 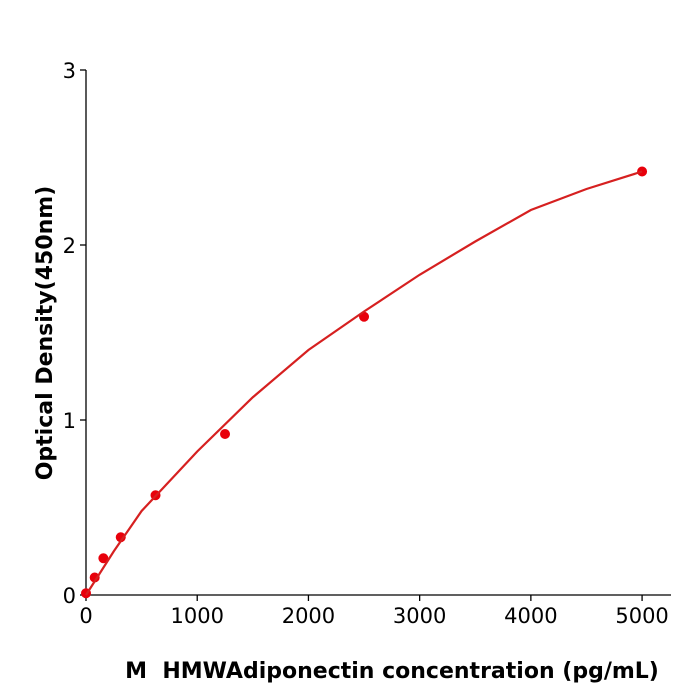 I want to click on y-tick-label: 3, so click(x=69, y=71).